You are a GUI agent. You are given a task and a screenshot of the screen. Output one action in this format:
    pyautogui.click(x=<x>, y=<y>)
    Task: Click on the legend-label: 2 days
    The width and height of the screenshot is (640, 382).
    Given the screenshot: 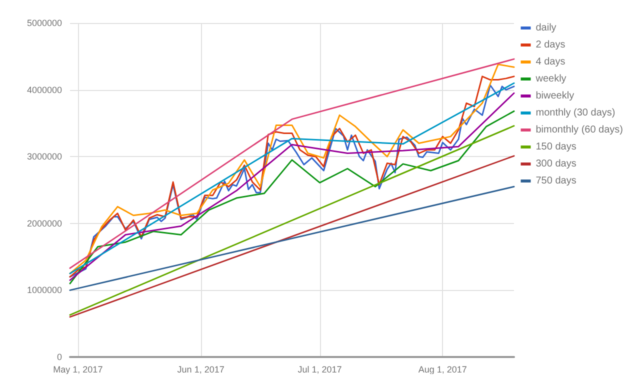 What is the action you would take?
    pyautogui.click(x=551, y=45)
    